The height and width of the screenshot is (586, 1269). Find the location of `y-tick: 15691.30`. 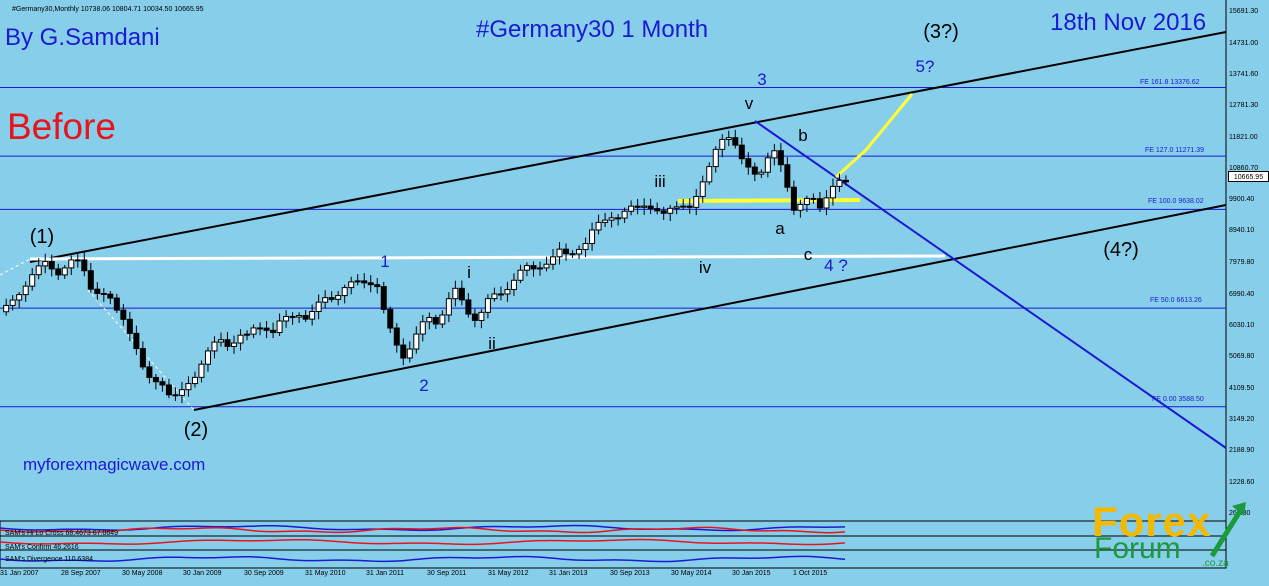

y-tick: 15691.30 is located at coordinates (1244, 11).